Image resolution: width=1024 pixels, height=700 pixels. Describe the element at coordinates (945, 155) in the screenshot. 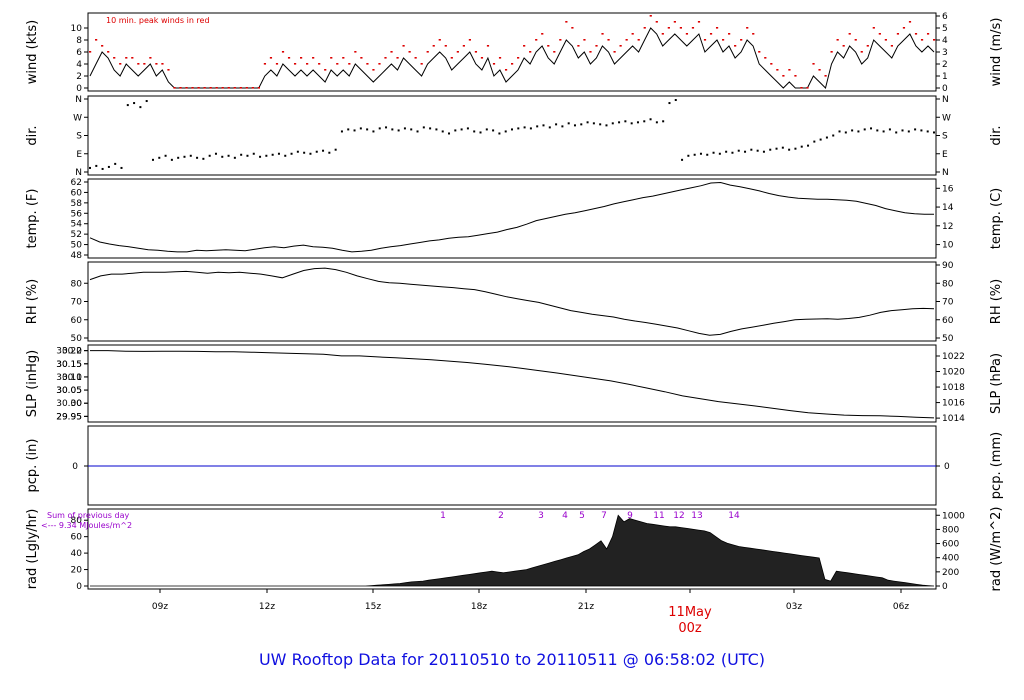

I see `ytick-label-right: E` at that location.